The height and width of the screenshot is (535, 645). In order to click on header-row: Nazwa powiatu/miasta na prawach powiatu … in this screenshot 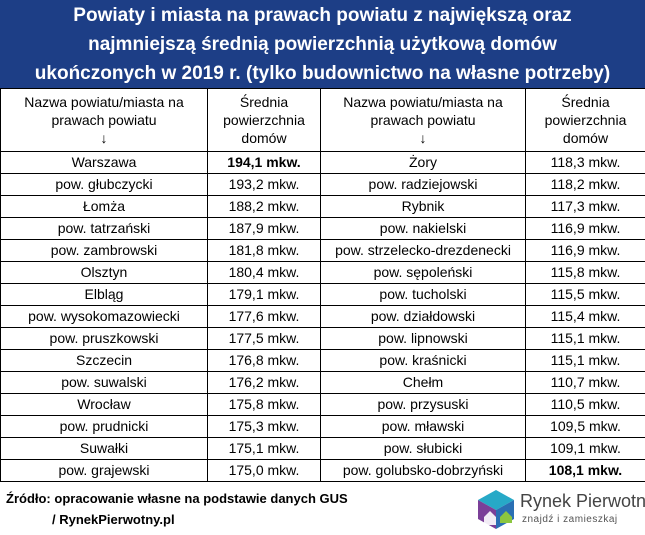, I will do `click(322, 120)`.